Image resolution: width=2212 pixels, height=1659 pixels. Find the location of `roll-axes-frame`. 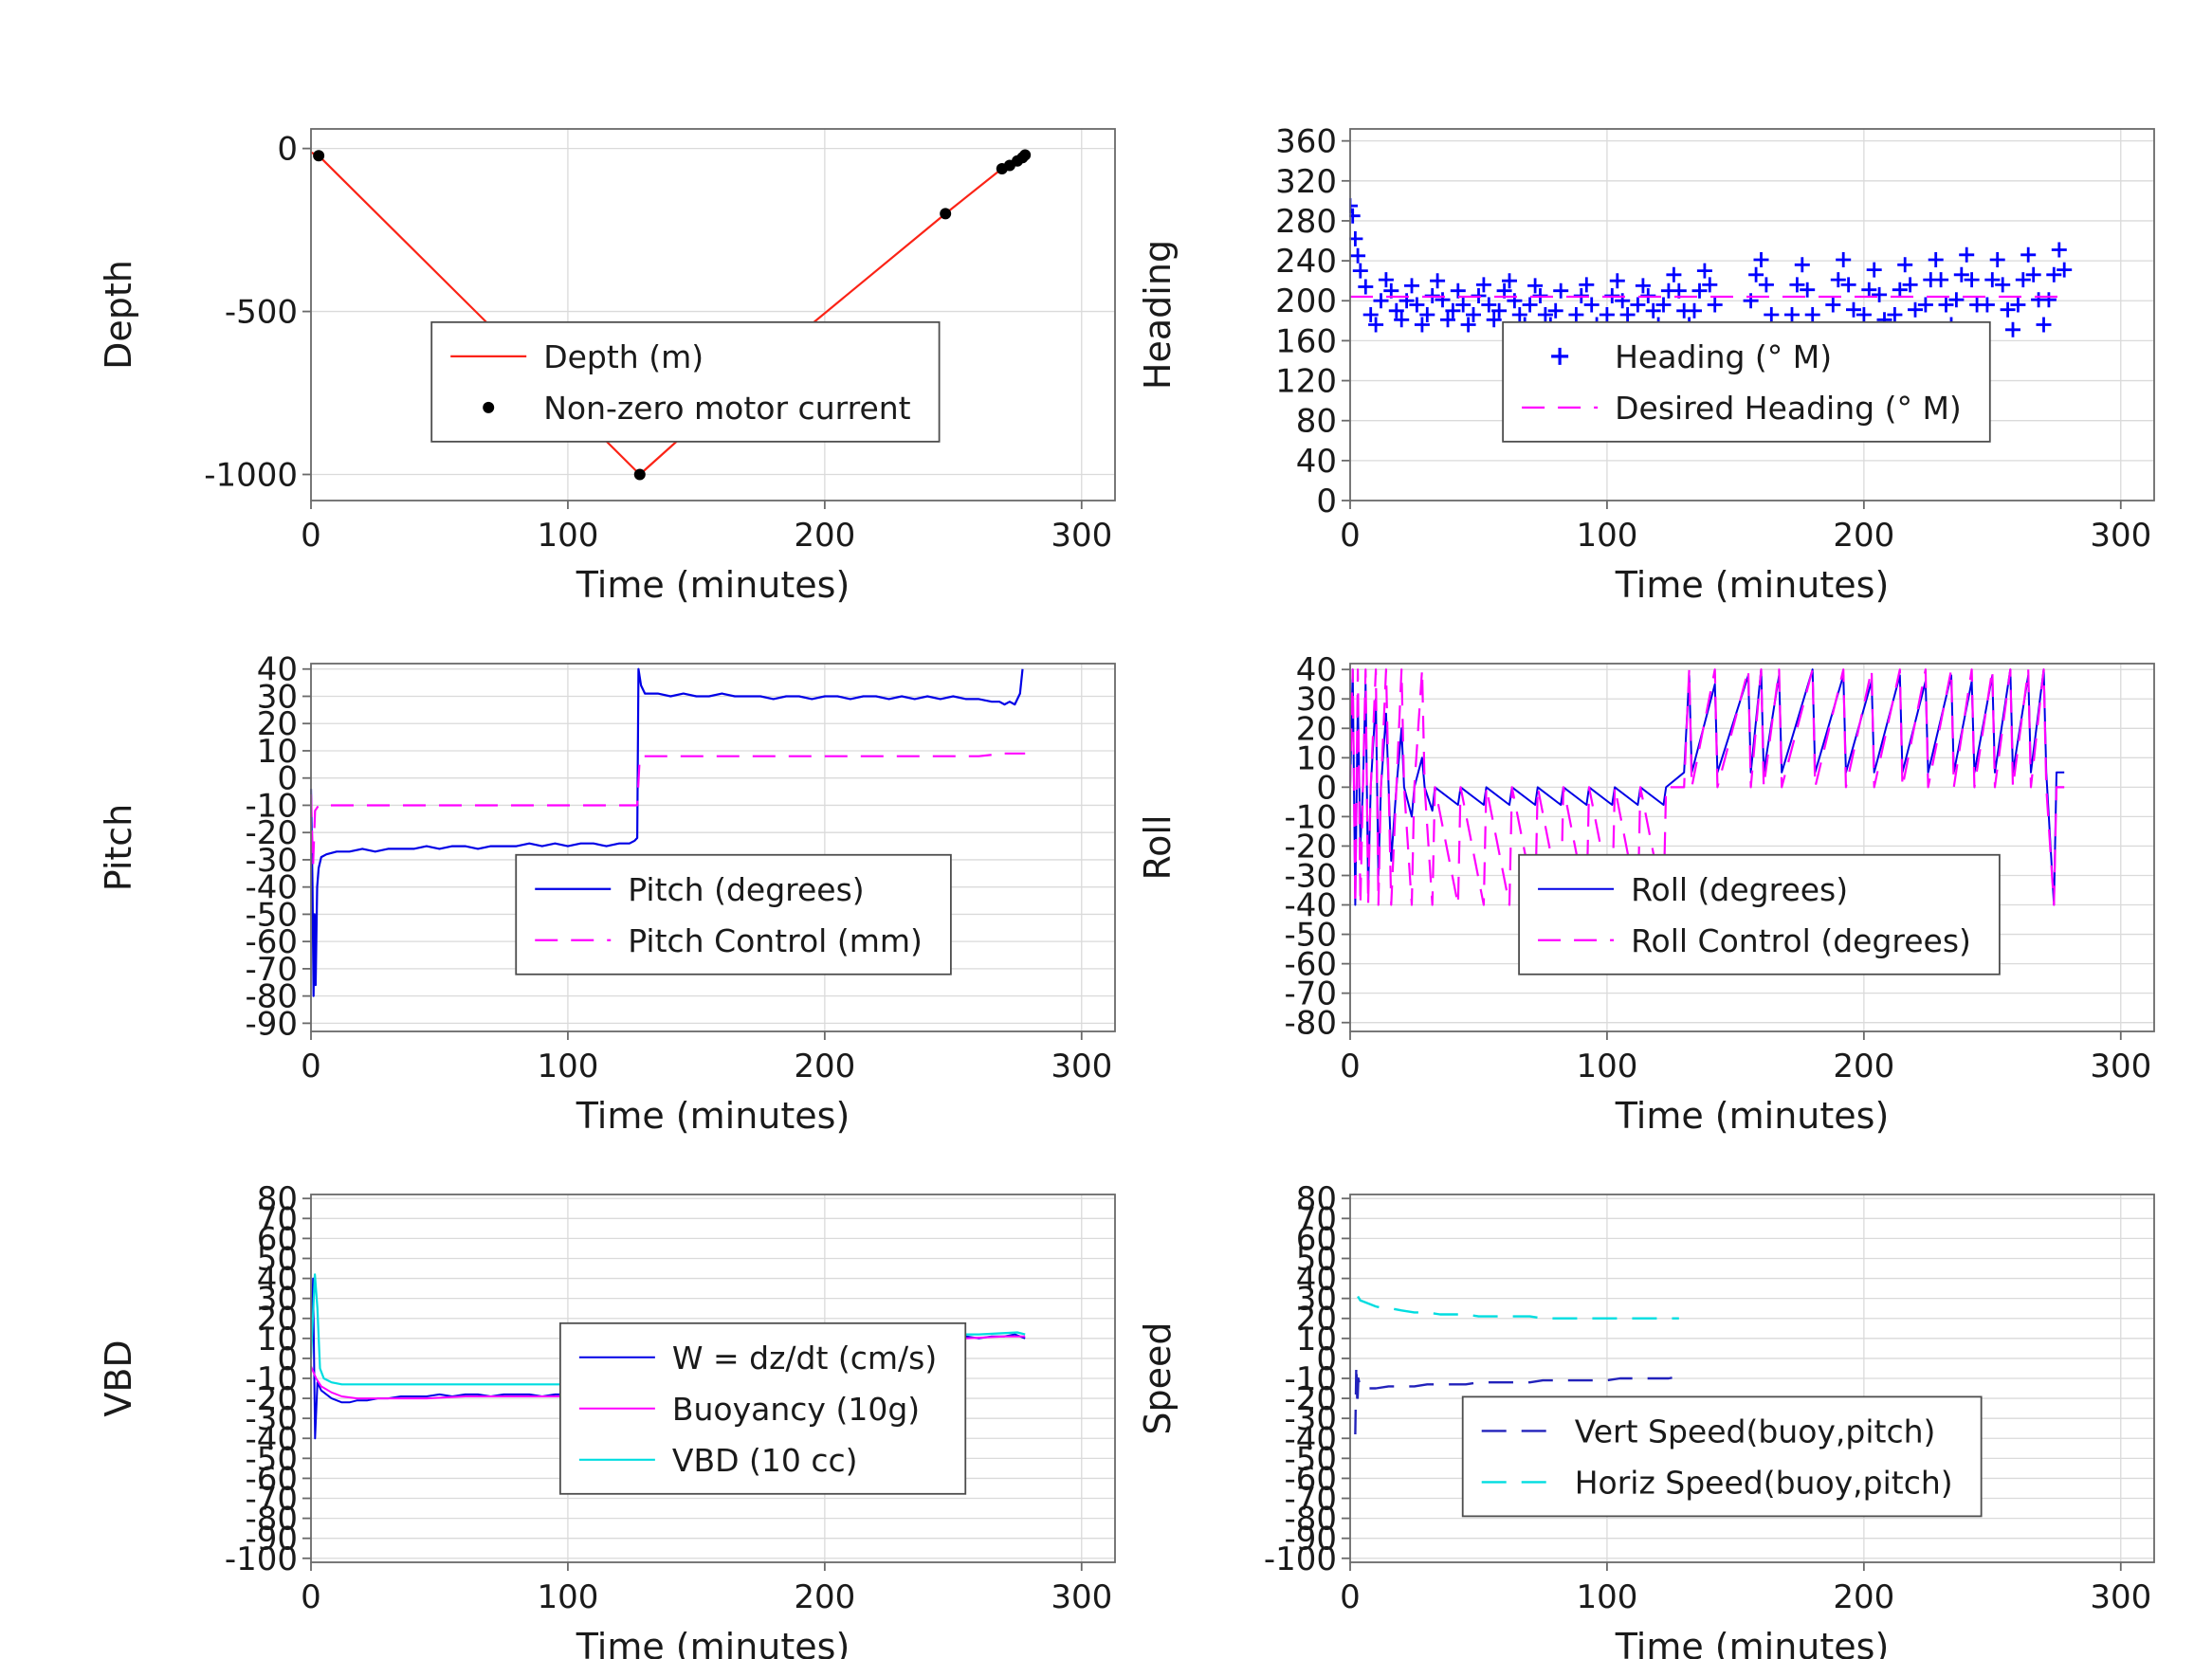

roll-axes-frame is located at coordinates (1752, 847).